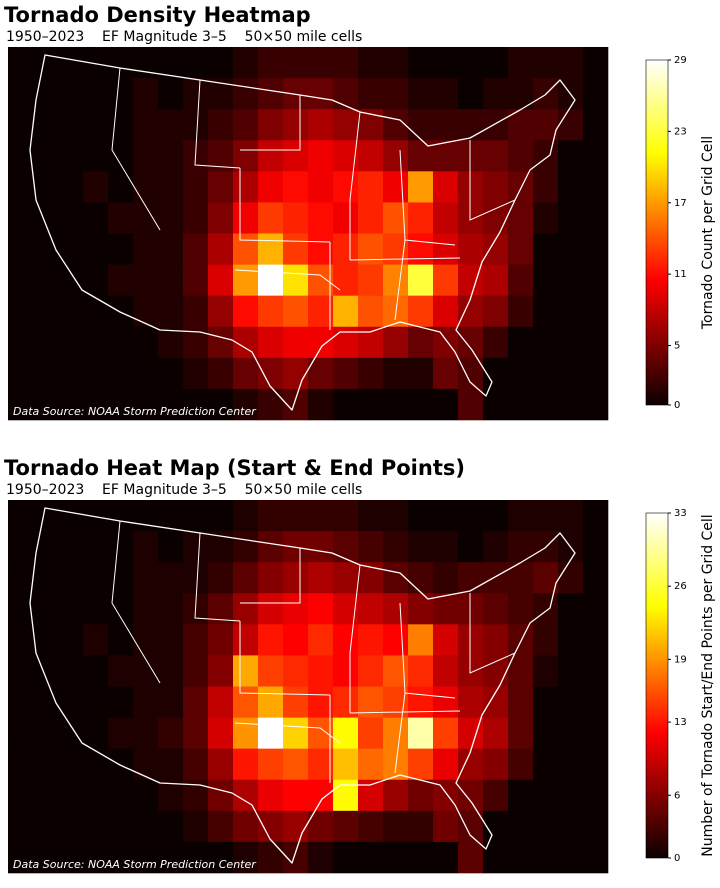 Image resolution: width=720 pixels, height=888 pixels. Describe the element at coordinates (680, 659) in the screenshot. I see `colorbar-tick-label: 19` at that location.